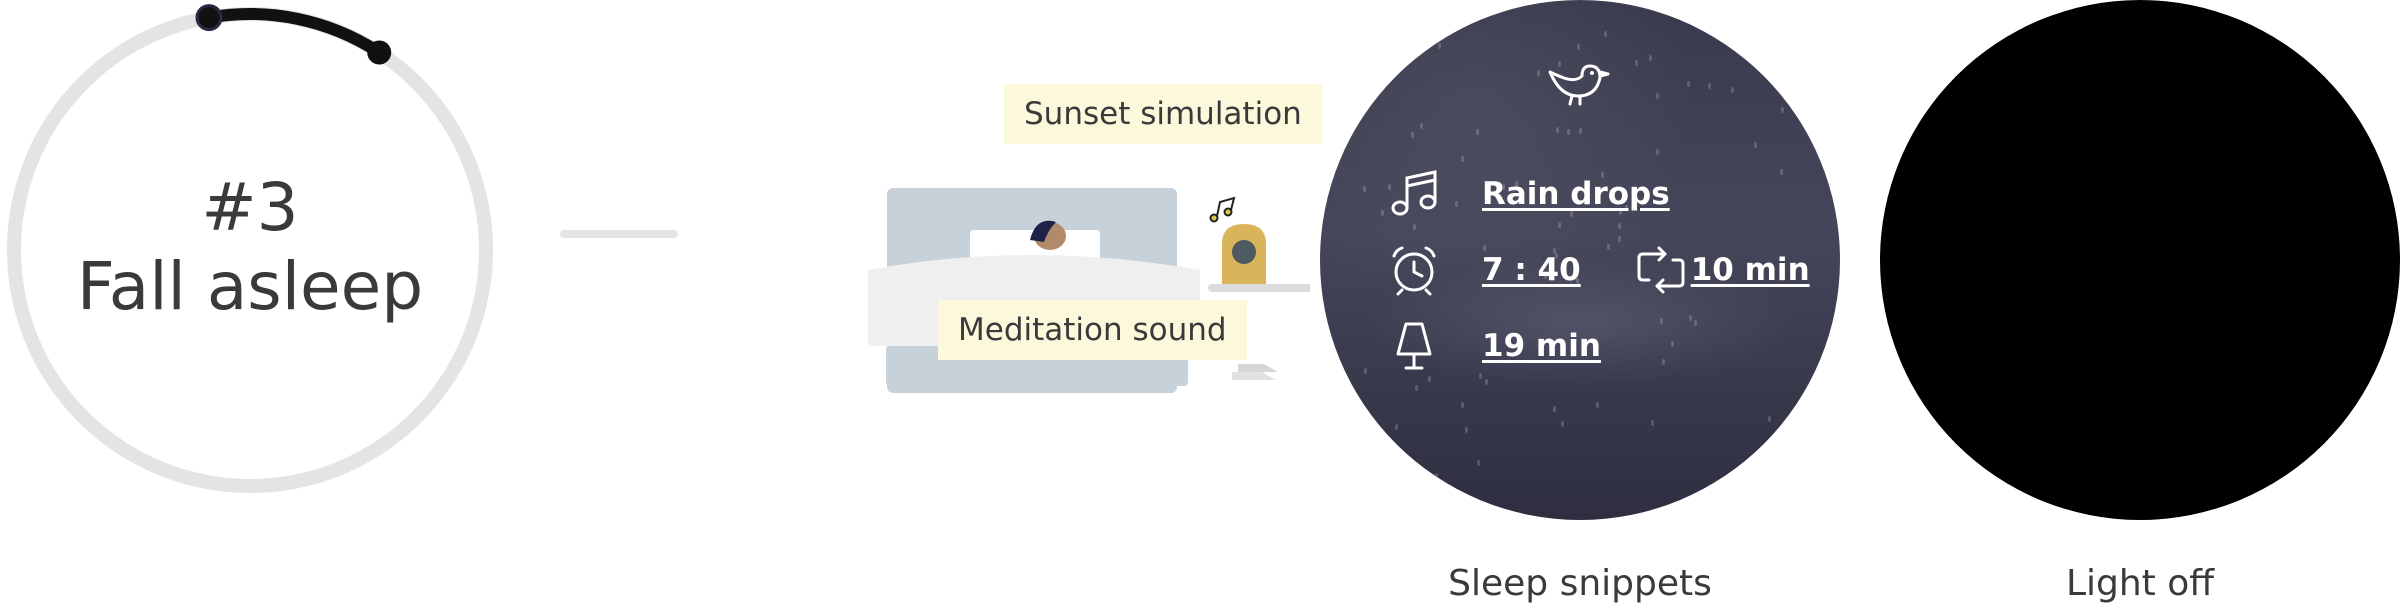 This screenshot has width=2400, height=608. I want to click on light-timer-row: 19 min, so click(1494, 346).